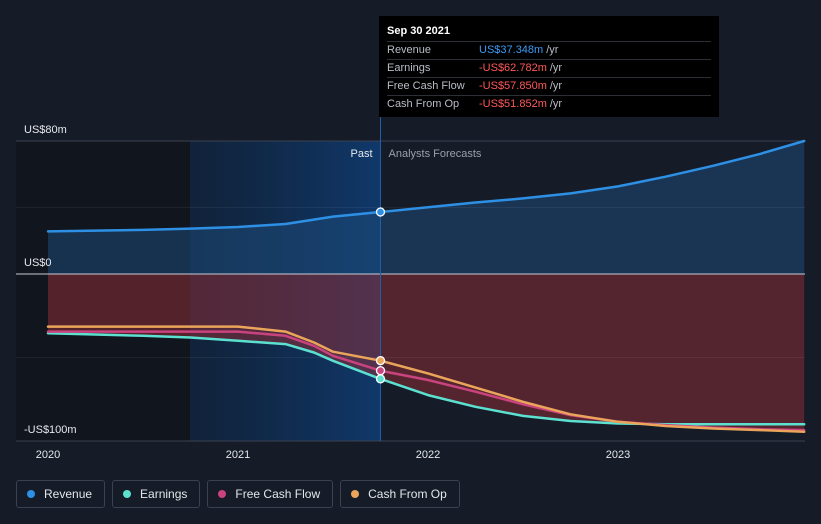 The height and width of the screenshot is (524, 821). I want to click on legend-label: Cash From Op, so click(407, 494).